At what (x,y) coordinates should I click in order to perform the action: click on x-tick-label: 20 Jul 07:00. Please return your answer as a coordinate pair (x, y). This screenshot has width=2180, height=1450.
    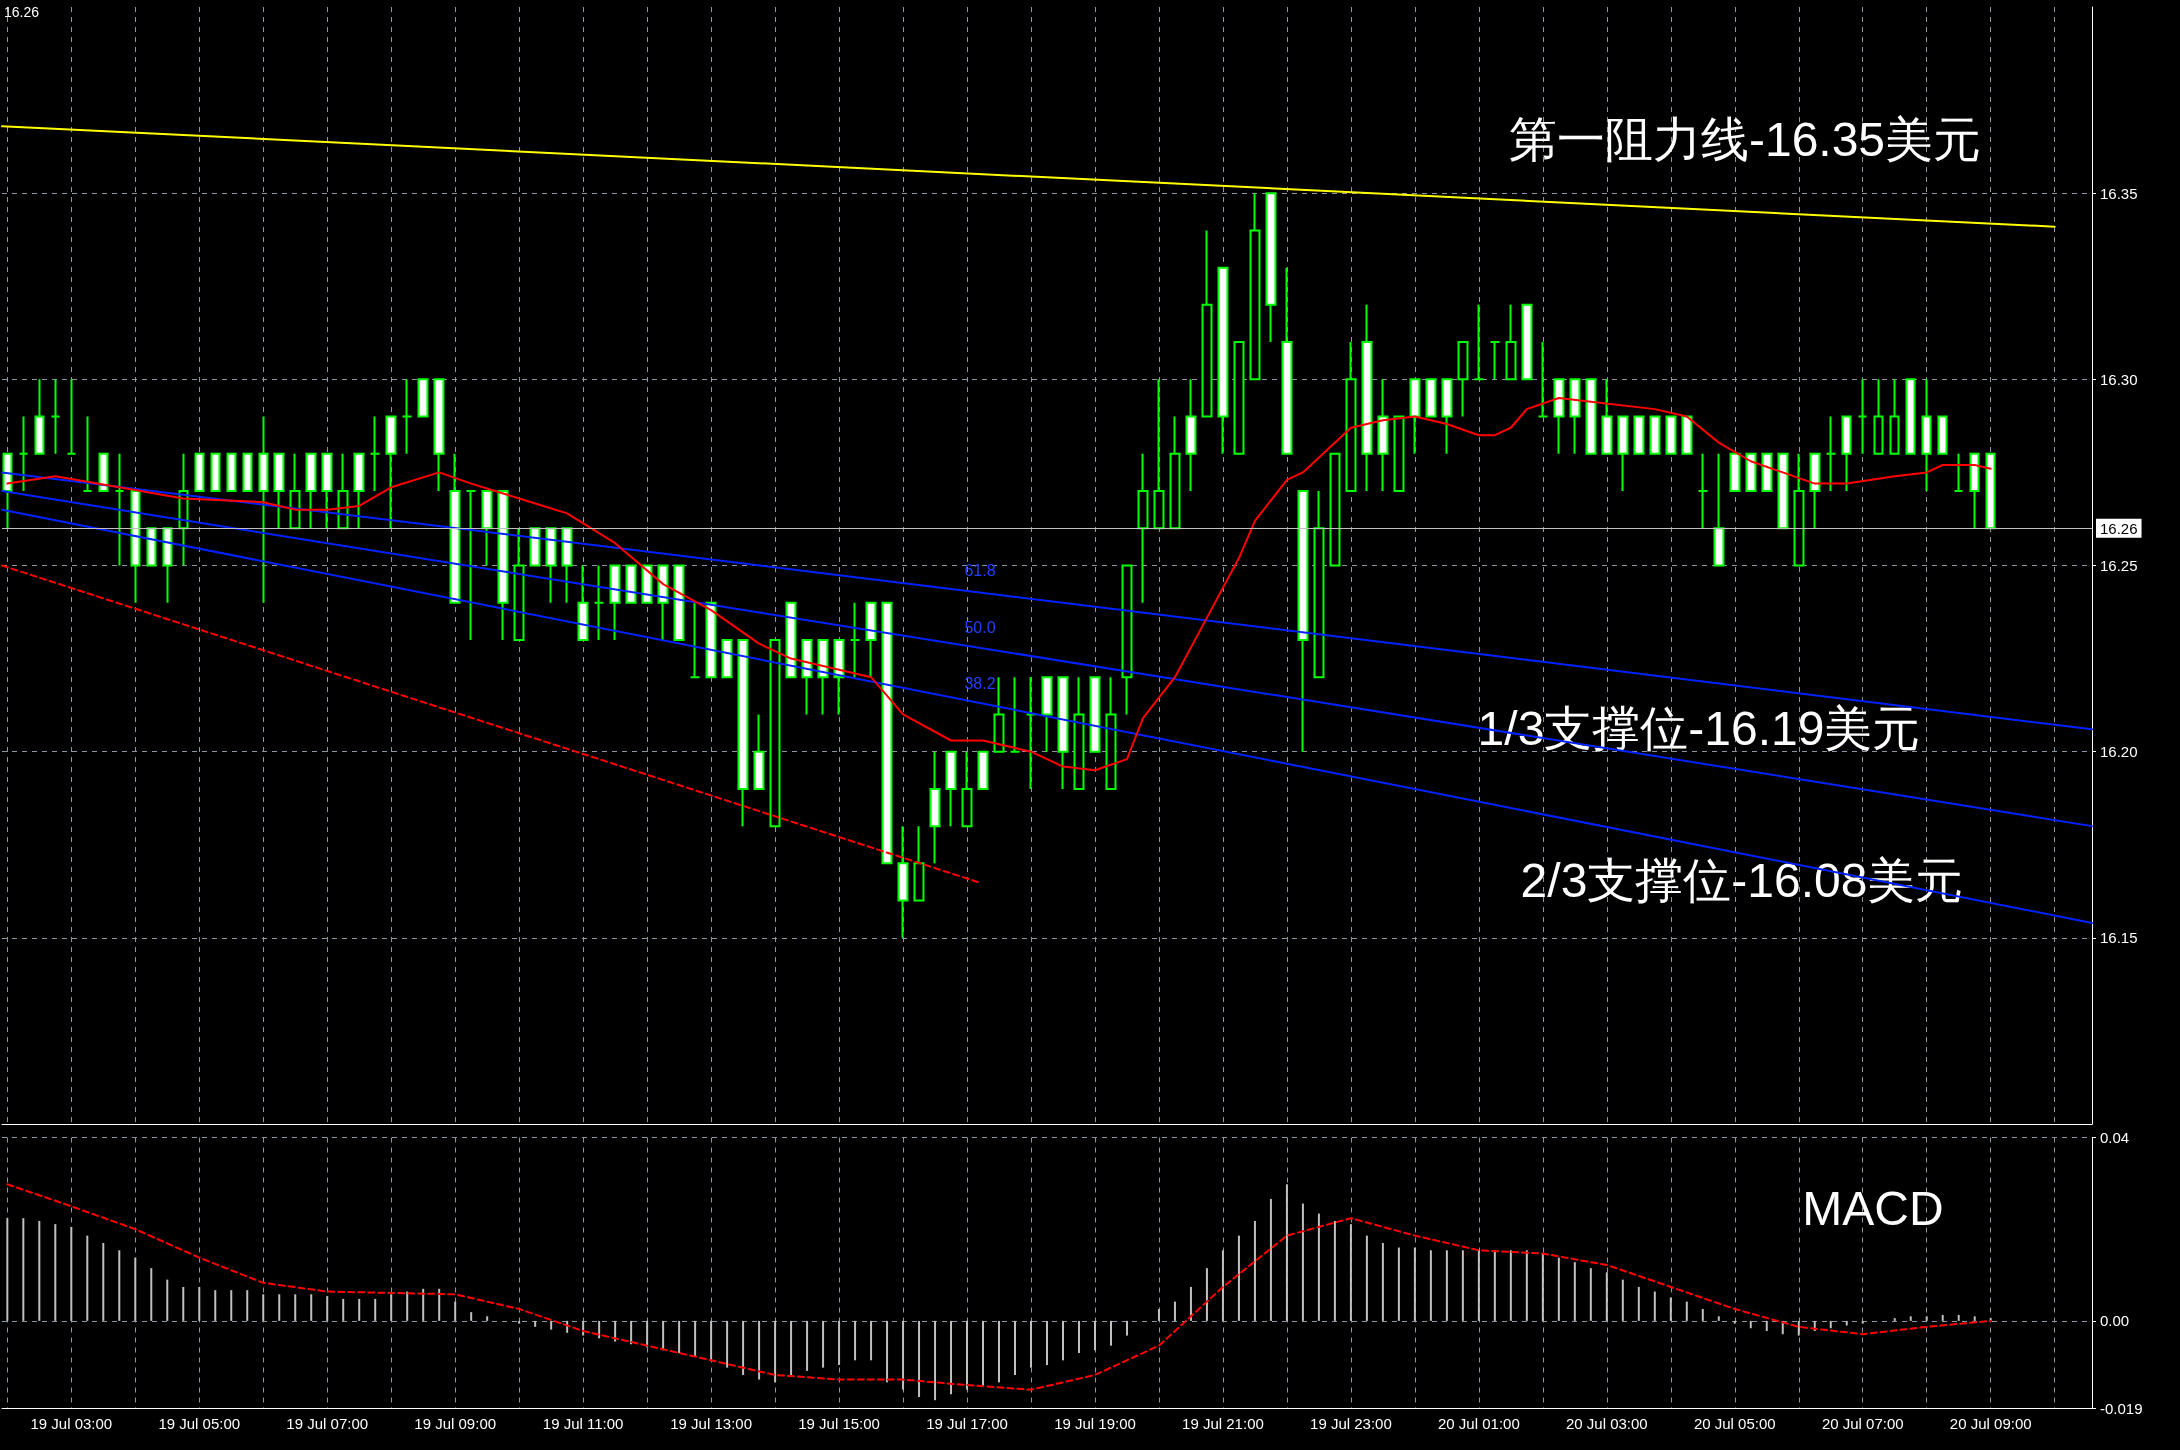
    Looking at the image, I should click on (1862, 1423).